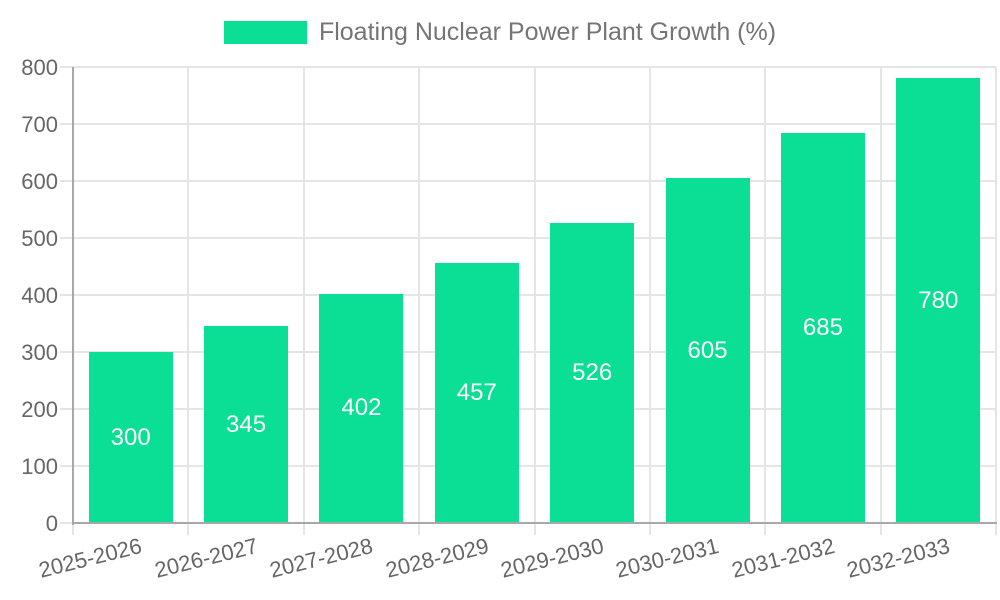 The width and height of the screenshot is (1000, 600). Describe the element at coordinates (39, 295) in the screenshot. I see `y-tick-label: 400` at that location.